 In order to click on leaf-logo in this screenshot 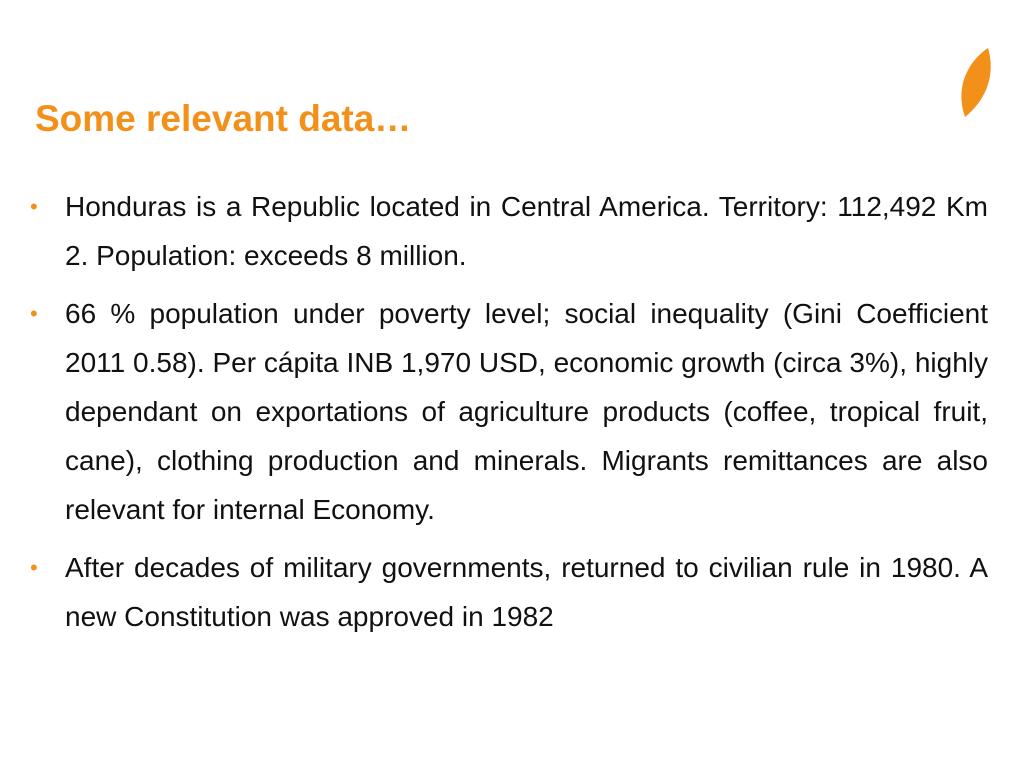, I will do `click(976, 82)`.